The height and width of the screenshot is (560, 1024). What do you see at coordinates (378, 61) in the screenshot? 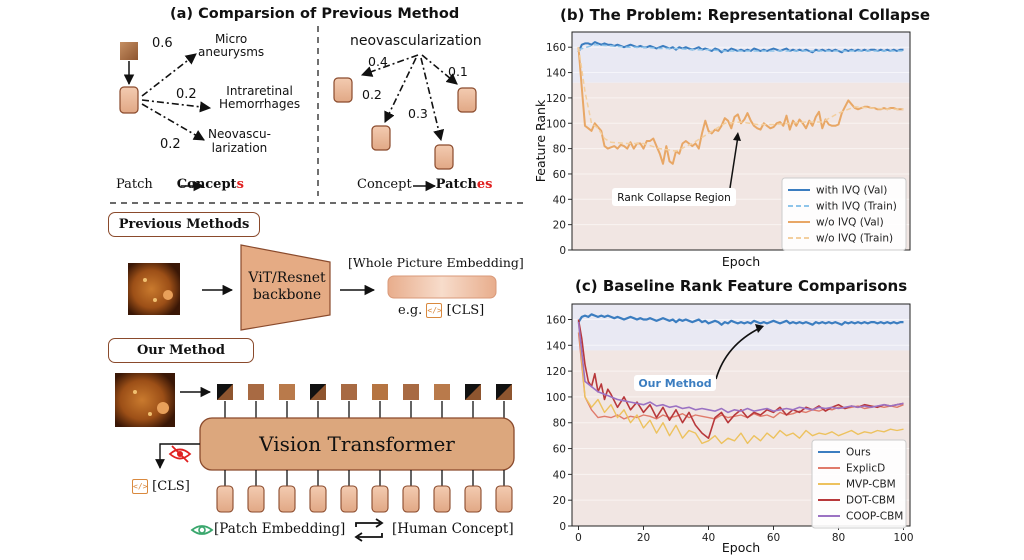
I see `weight-label: 0.4` at bounding box center [378, 61].